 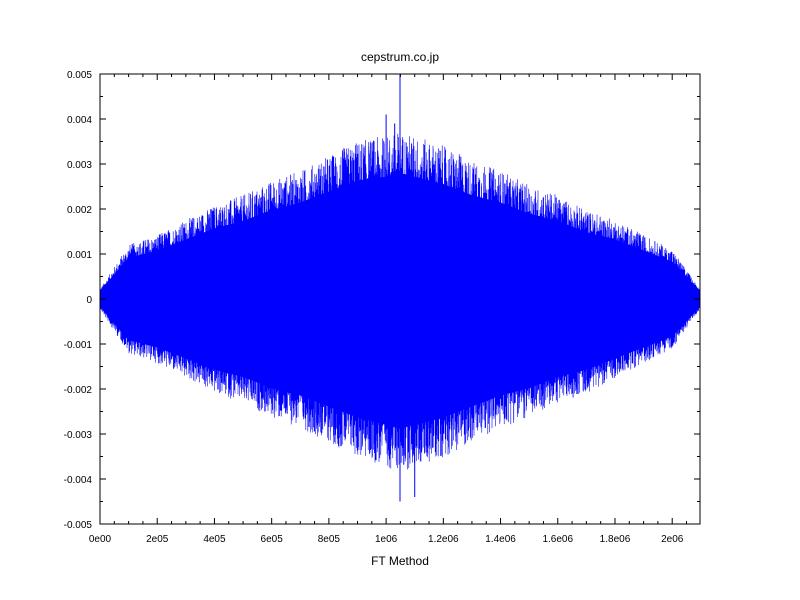 What do you see at coordinates (400, 561) in the screenshot?
I see `x-axis-title: FT Method` at bounding box center [400, 561].